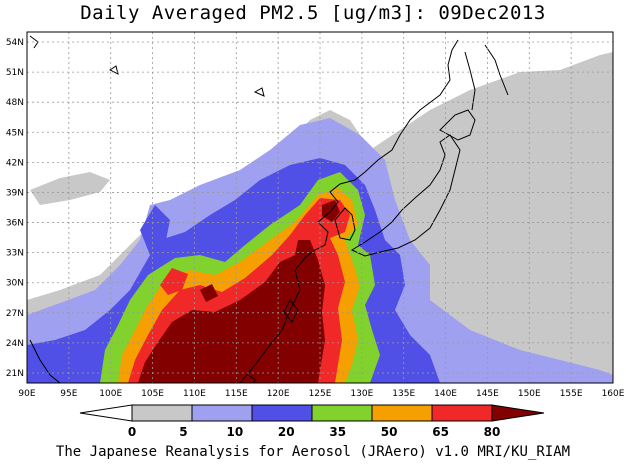 The image size is (626, 466). What do you see at coordinates (440, 432) in the screenshot?
I see `colorbar-label: 65` at bounding box center [440, 432].